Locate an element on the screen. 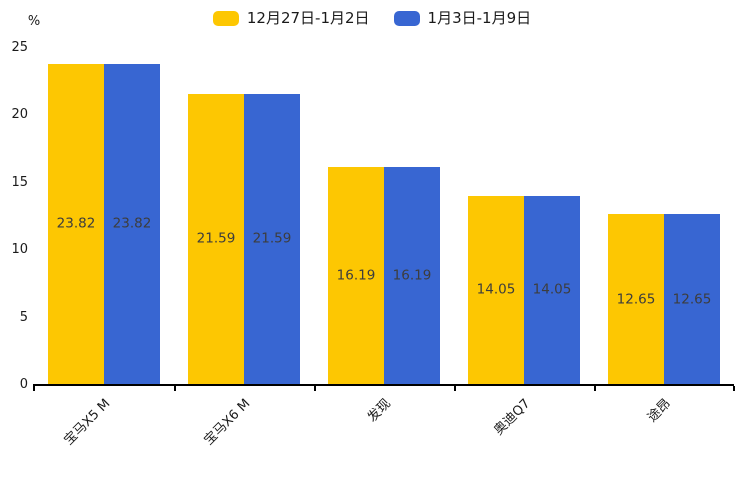  legend-label: 12月27日-1月2日 is located at coordinates (308, 17).